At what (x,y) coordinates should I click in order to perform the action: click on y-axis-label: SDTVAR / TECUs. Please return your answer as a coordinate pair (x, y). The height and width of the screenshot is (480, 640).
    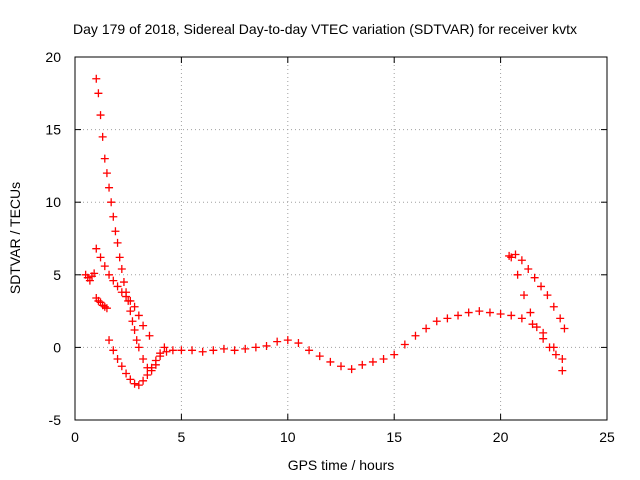
    Looking at the image, I should click on (15, 238).